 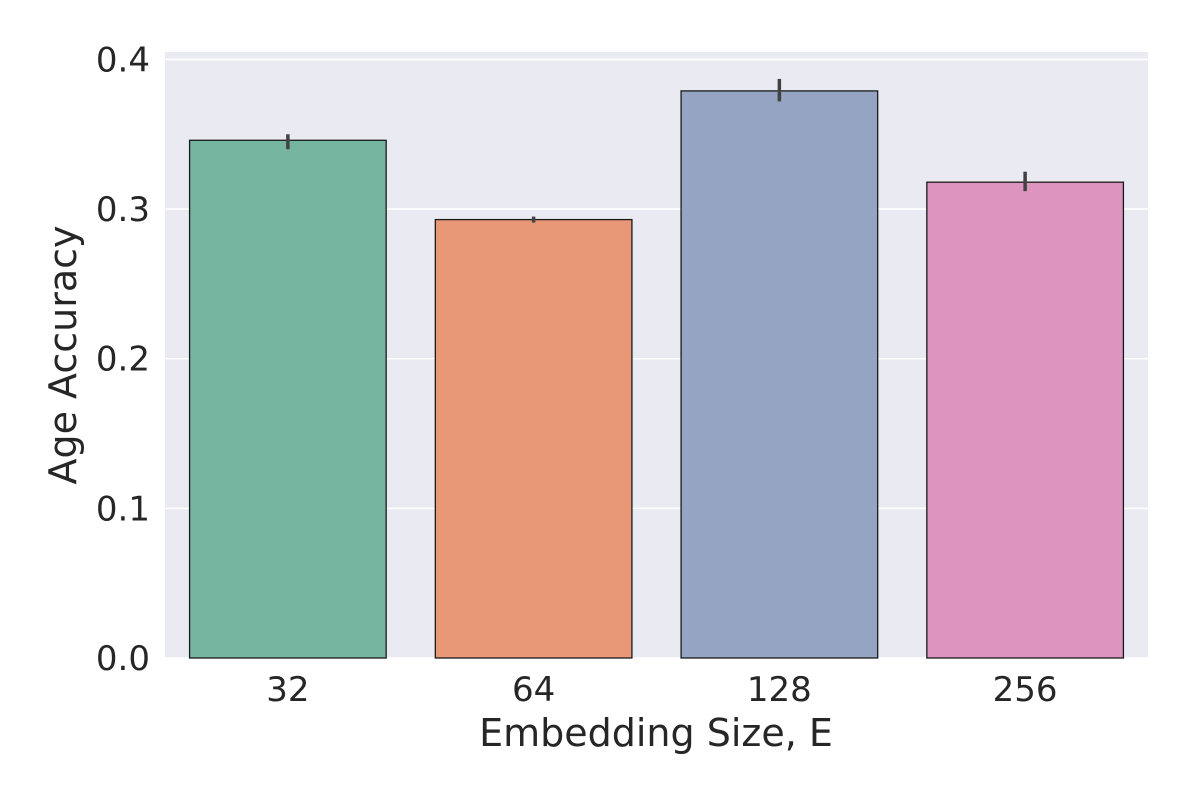 I want to click on y-tick-label: 0.1, so click(x=123, y=509).